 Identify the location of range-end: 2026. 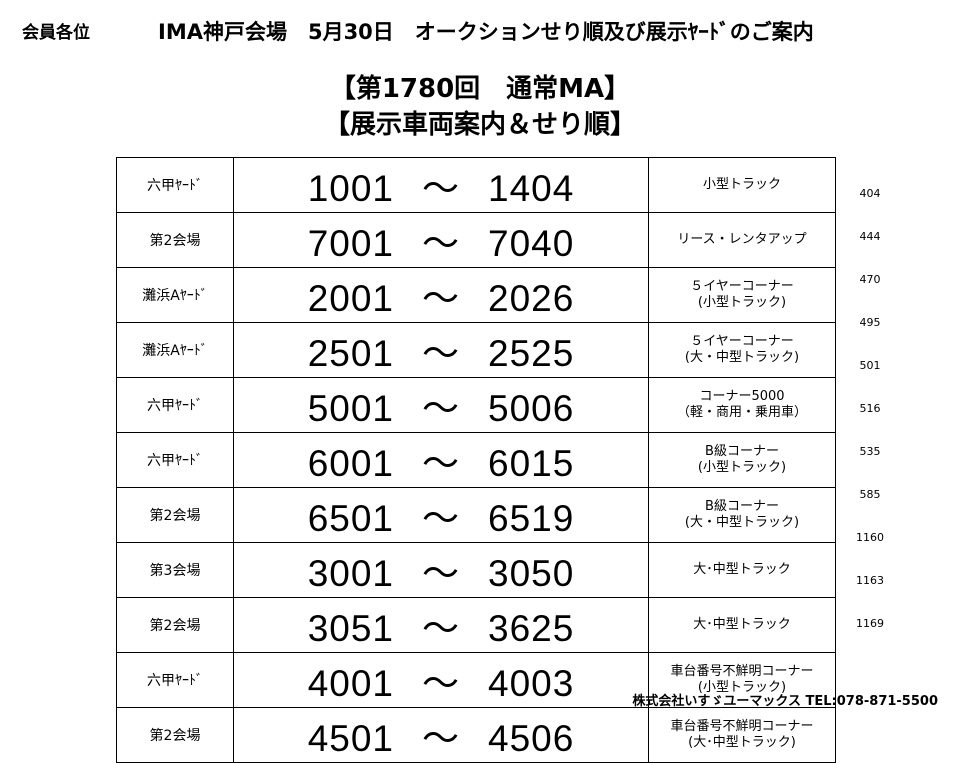
(531, 298).